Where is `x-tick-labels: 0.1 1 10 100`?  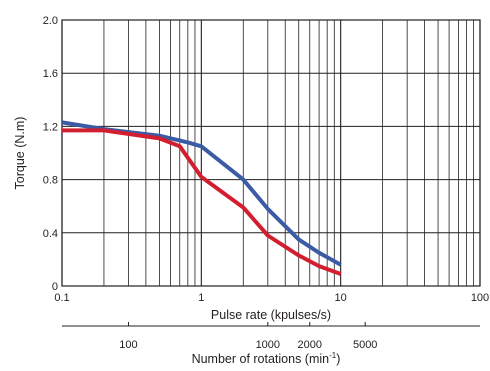 x-tick-labels: 0.1 1 10 100 is located at coordinates (271, 298).